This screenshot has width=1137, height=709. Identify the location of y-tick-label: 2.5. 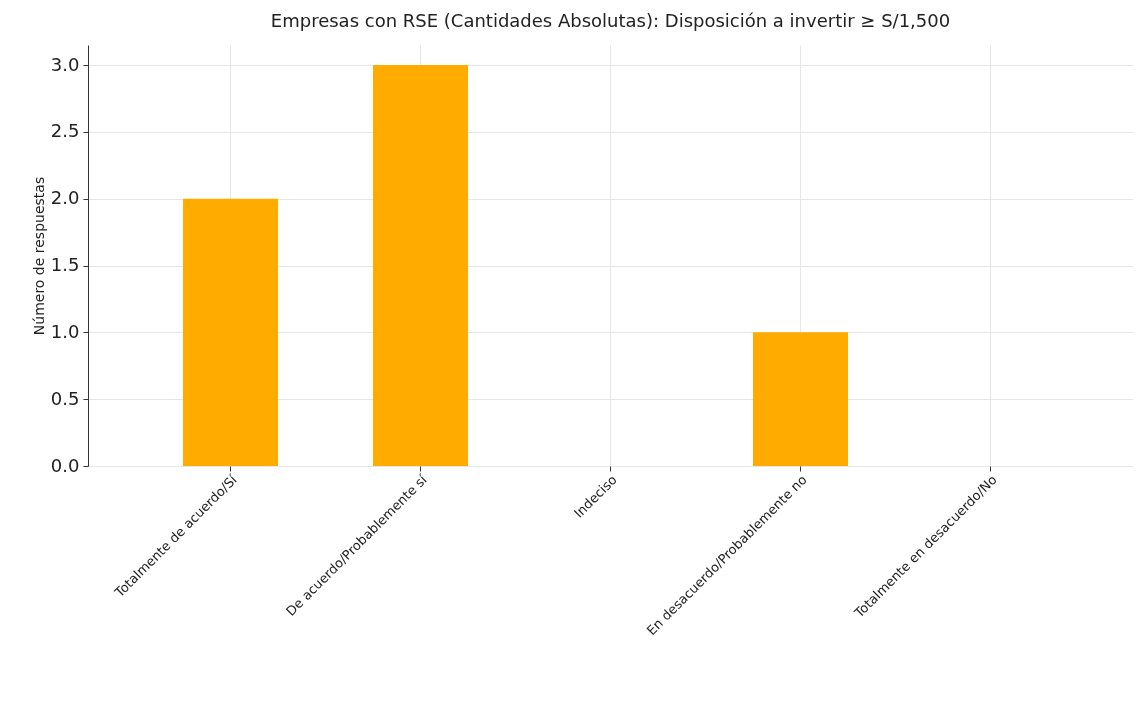
(65, 131).